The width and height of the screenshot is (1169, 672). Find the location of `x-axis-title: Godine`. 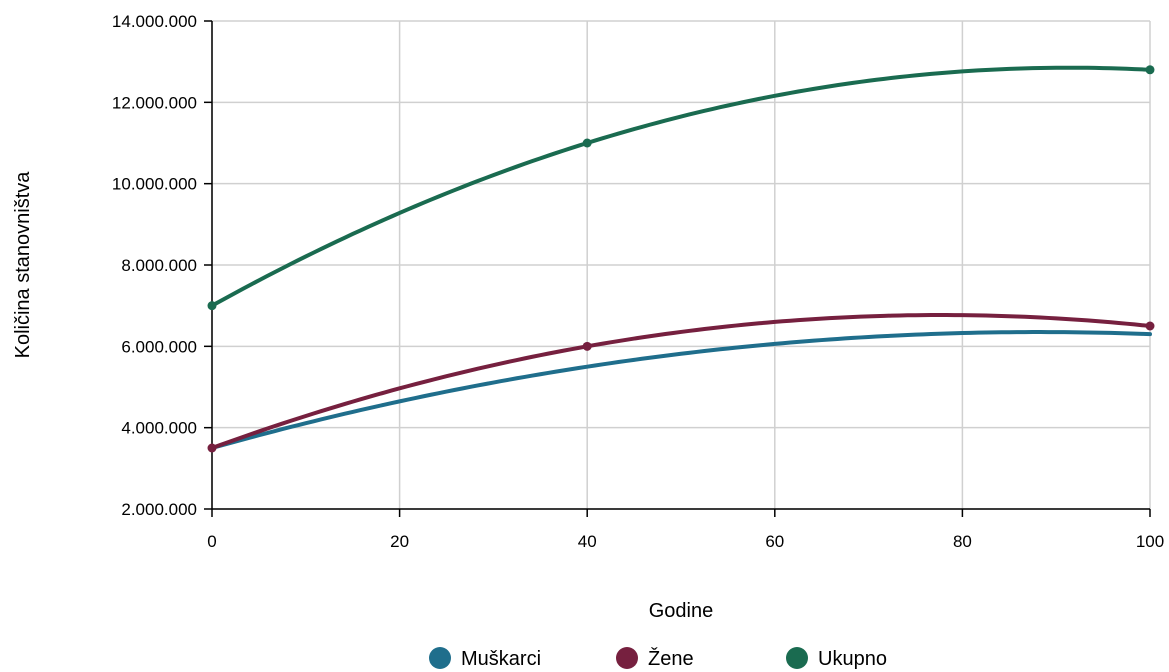

x-axis-title: Godine is located at coordinates (681, 611).